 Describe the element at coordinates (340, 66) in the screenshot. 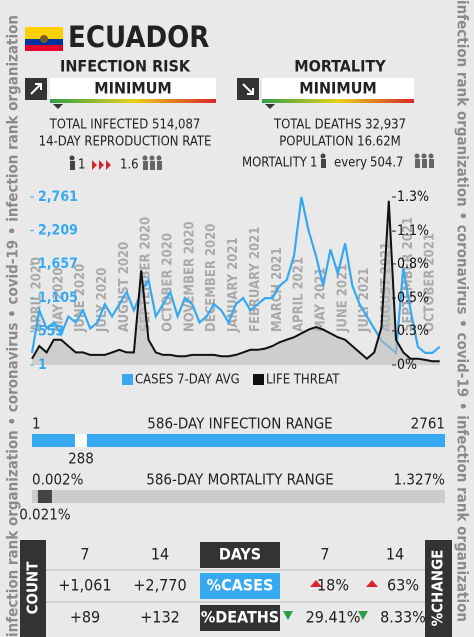

I see `panel-title: MORTALITY` at that location.